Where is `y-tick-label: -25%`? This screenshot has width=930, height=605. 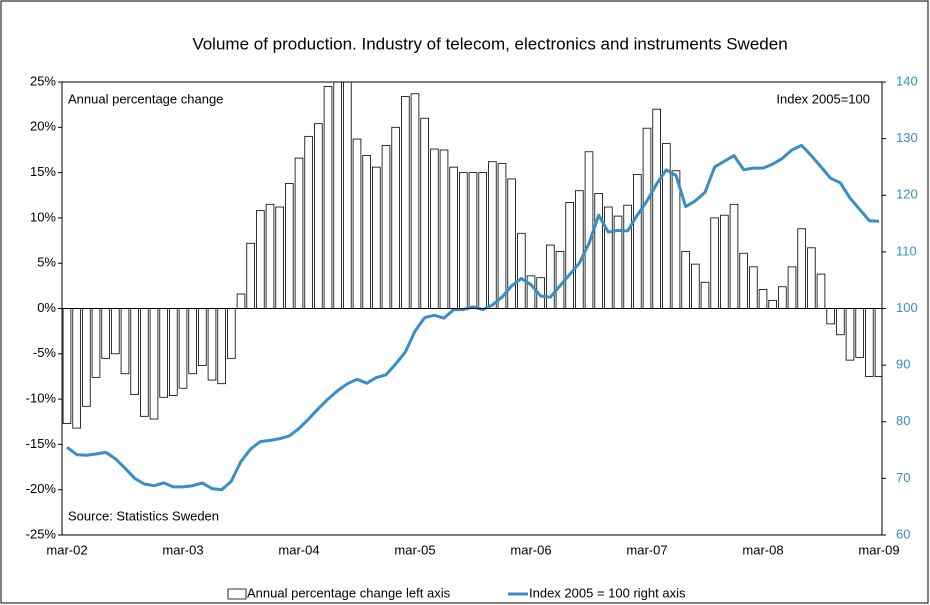 y-tick-label: -25% is located at coordinates (41, 533).